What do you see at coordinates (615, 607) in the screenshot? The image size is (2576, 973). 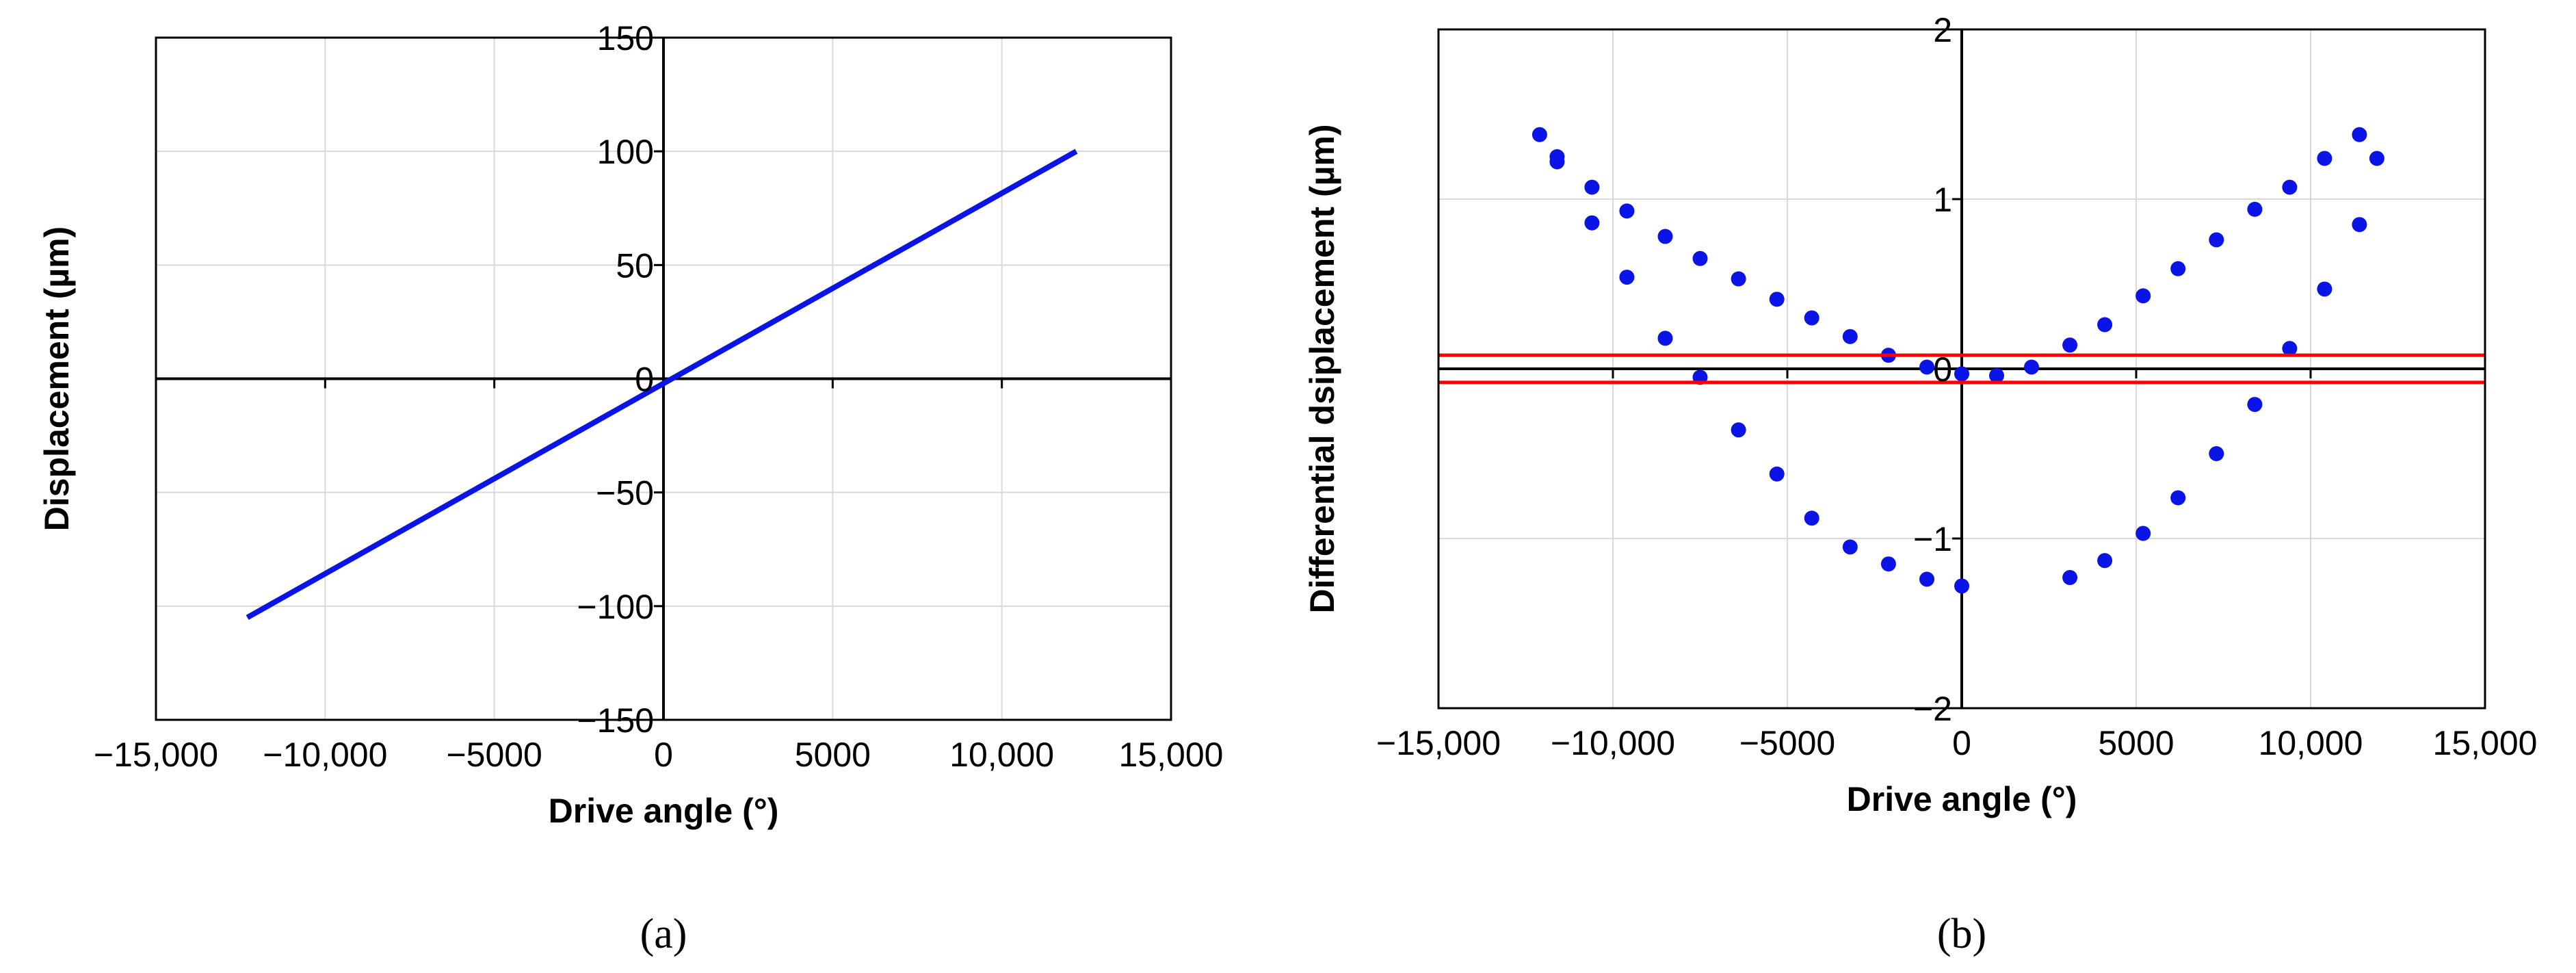 I see `y-tick-label: −100` at bounding box center [615, 607].